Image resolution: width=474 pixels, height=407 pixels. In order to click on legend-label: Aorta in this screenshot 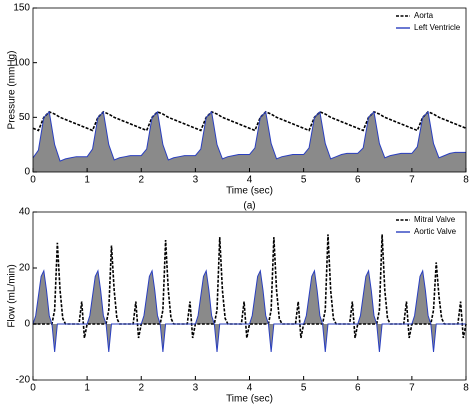, I will do `click(424, 15)`.